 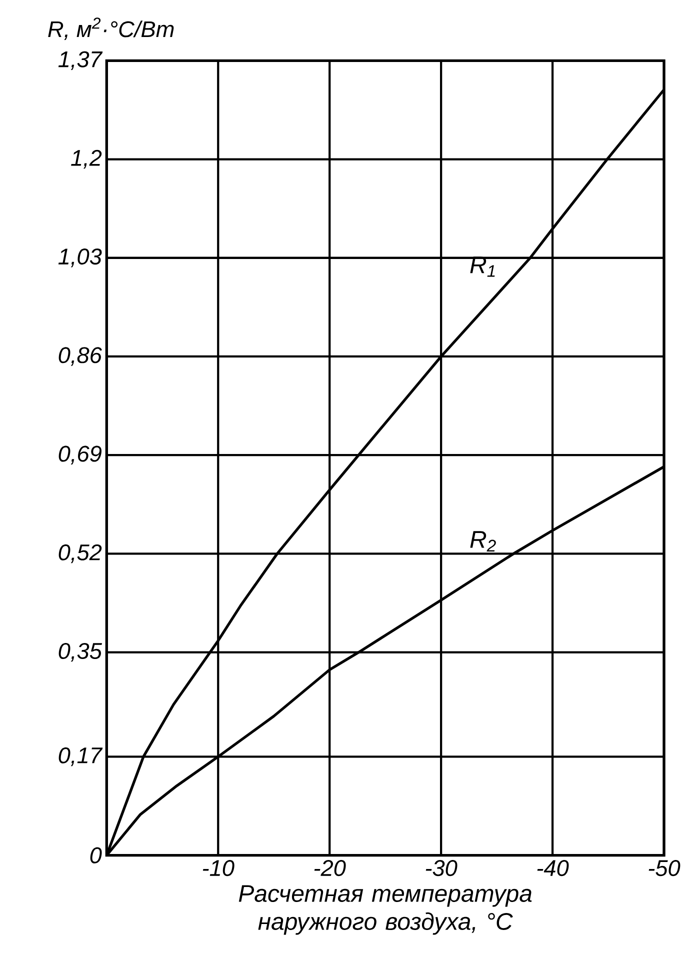 I want to click on y-tick-label: 0,86, so click(x=80, y=356).